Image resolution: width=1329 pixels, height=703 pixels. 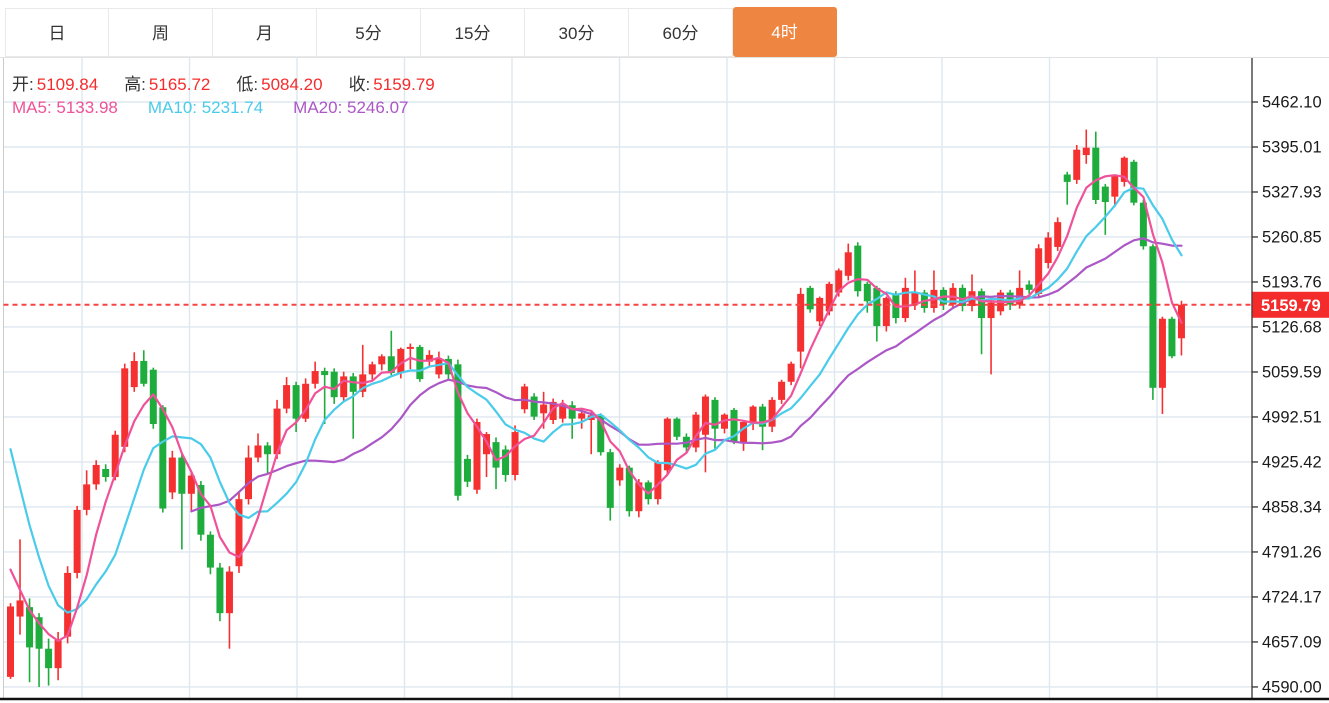 I want to click on timeframe-tab-bar: 日周月 5分 15分 30分 60分 4时, so click(x=664, y=29).